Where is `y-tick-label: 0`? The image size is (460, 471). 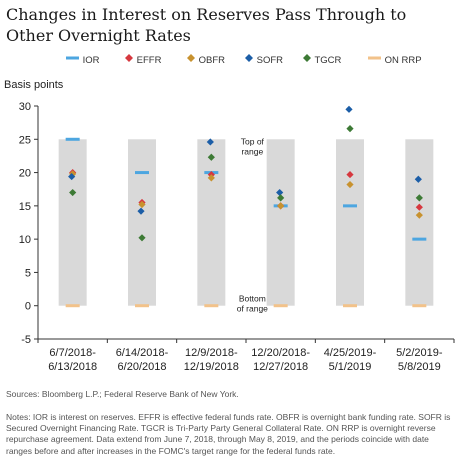
y-tick-label: 0 is located at coordinates (28, 307).